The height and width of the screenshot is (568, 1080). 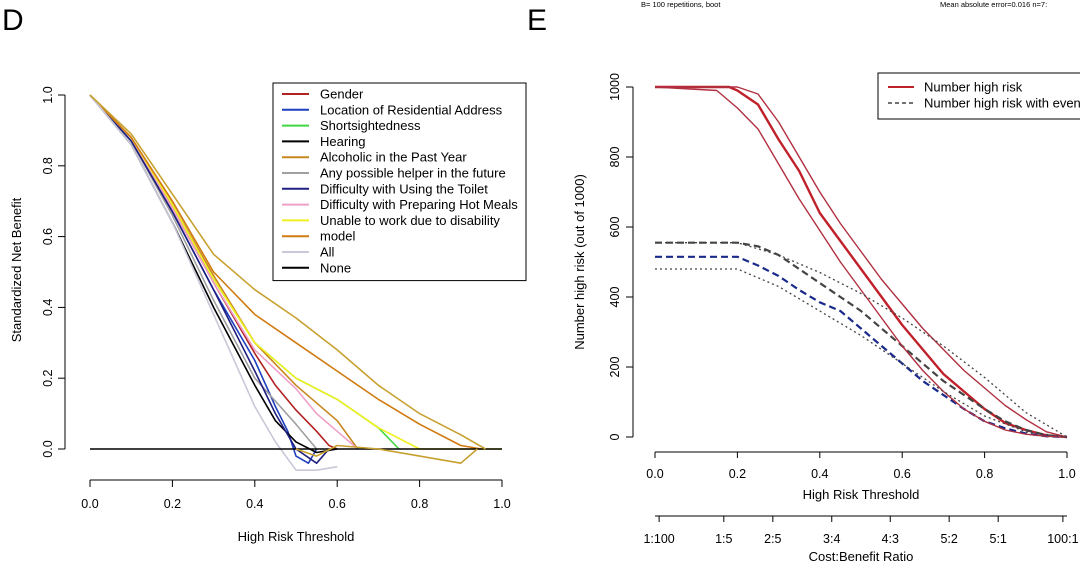 What do you see at coordinates (404, 188) in the screenshot?
I see `panel-d-legend-label-difficulty-with-using-the-toilet: Difficulty with Using the Toilet` at bounding box center [404, 188].